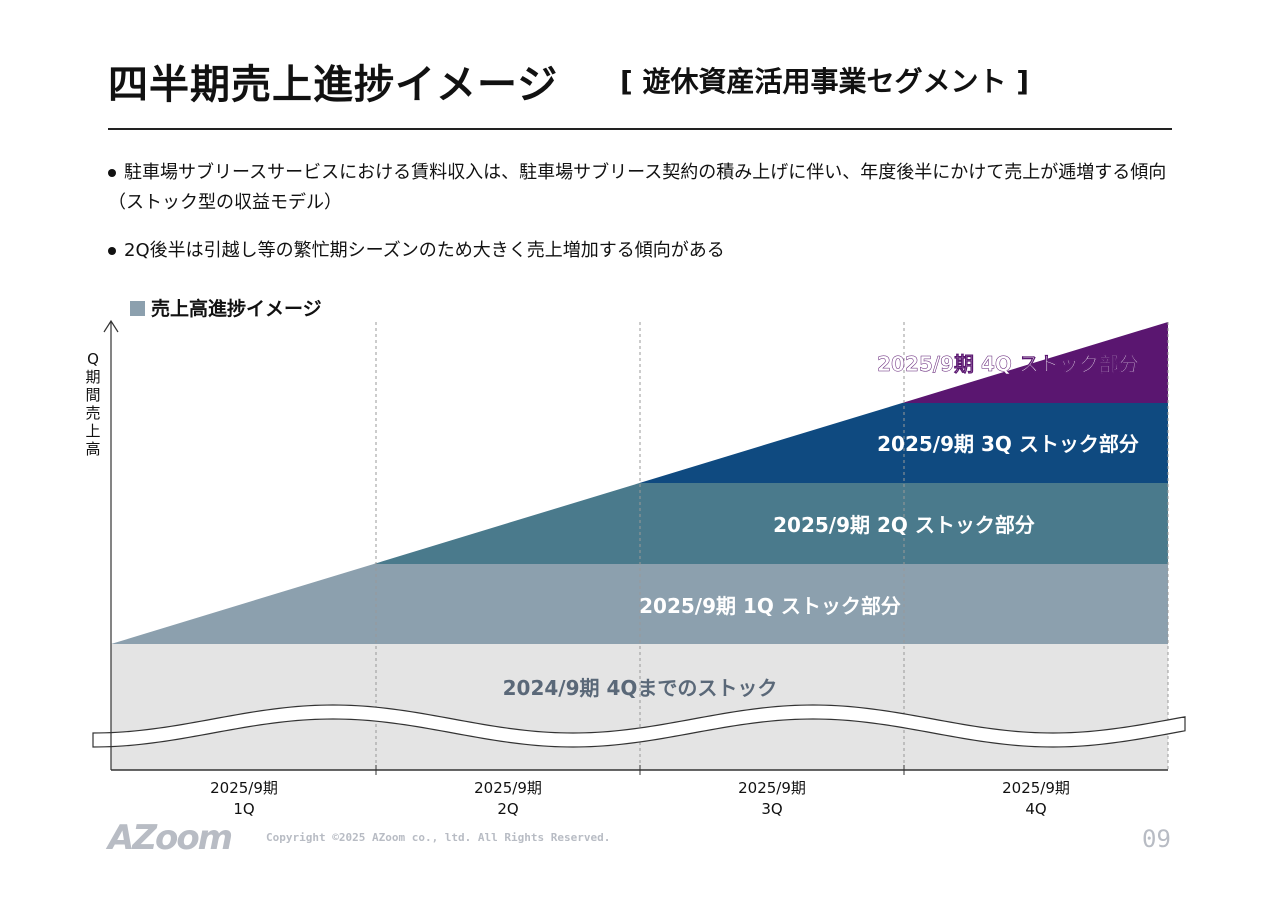 The image size is (1280, 905). I want to click on x-tick-1q: 2025/9期 1Q, so click(244, 798).